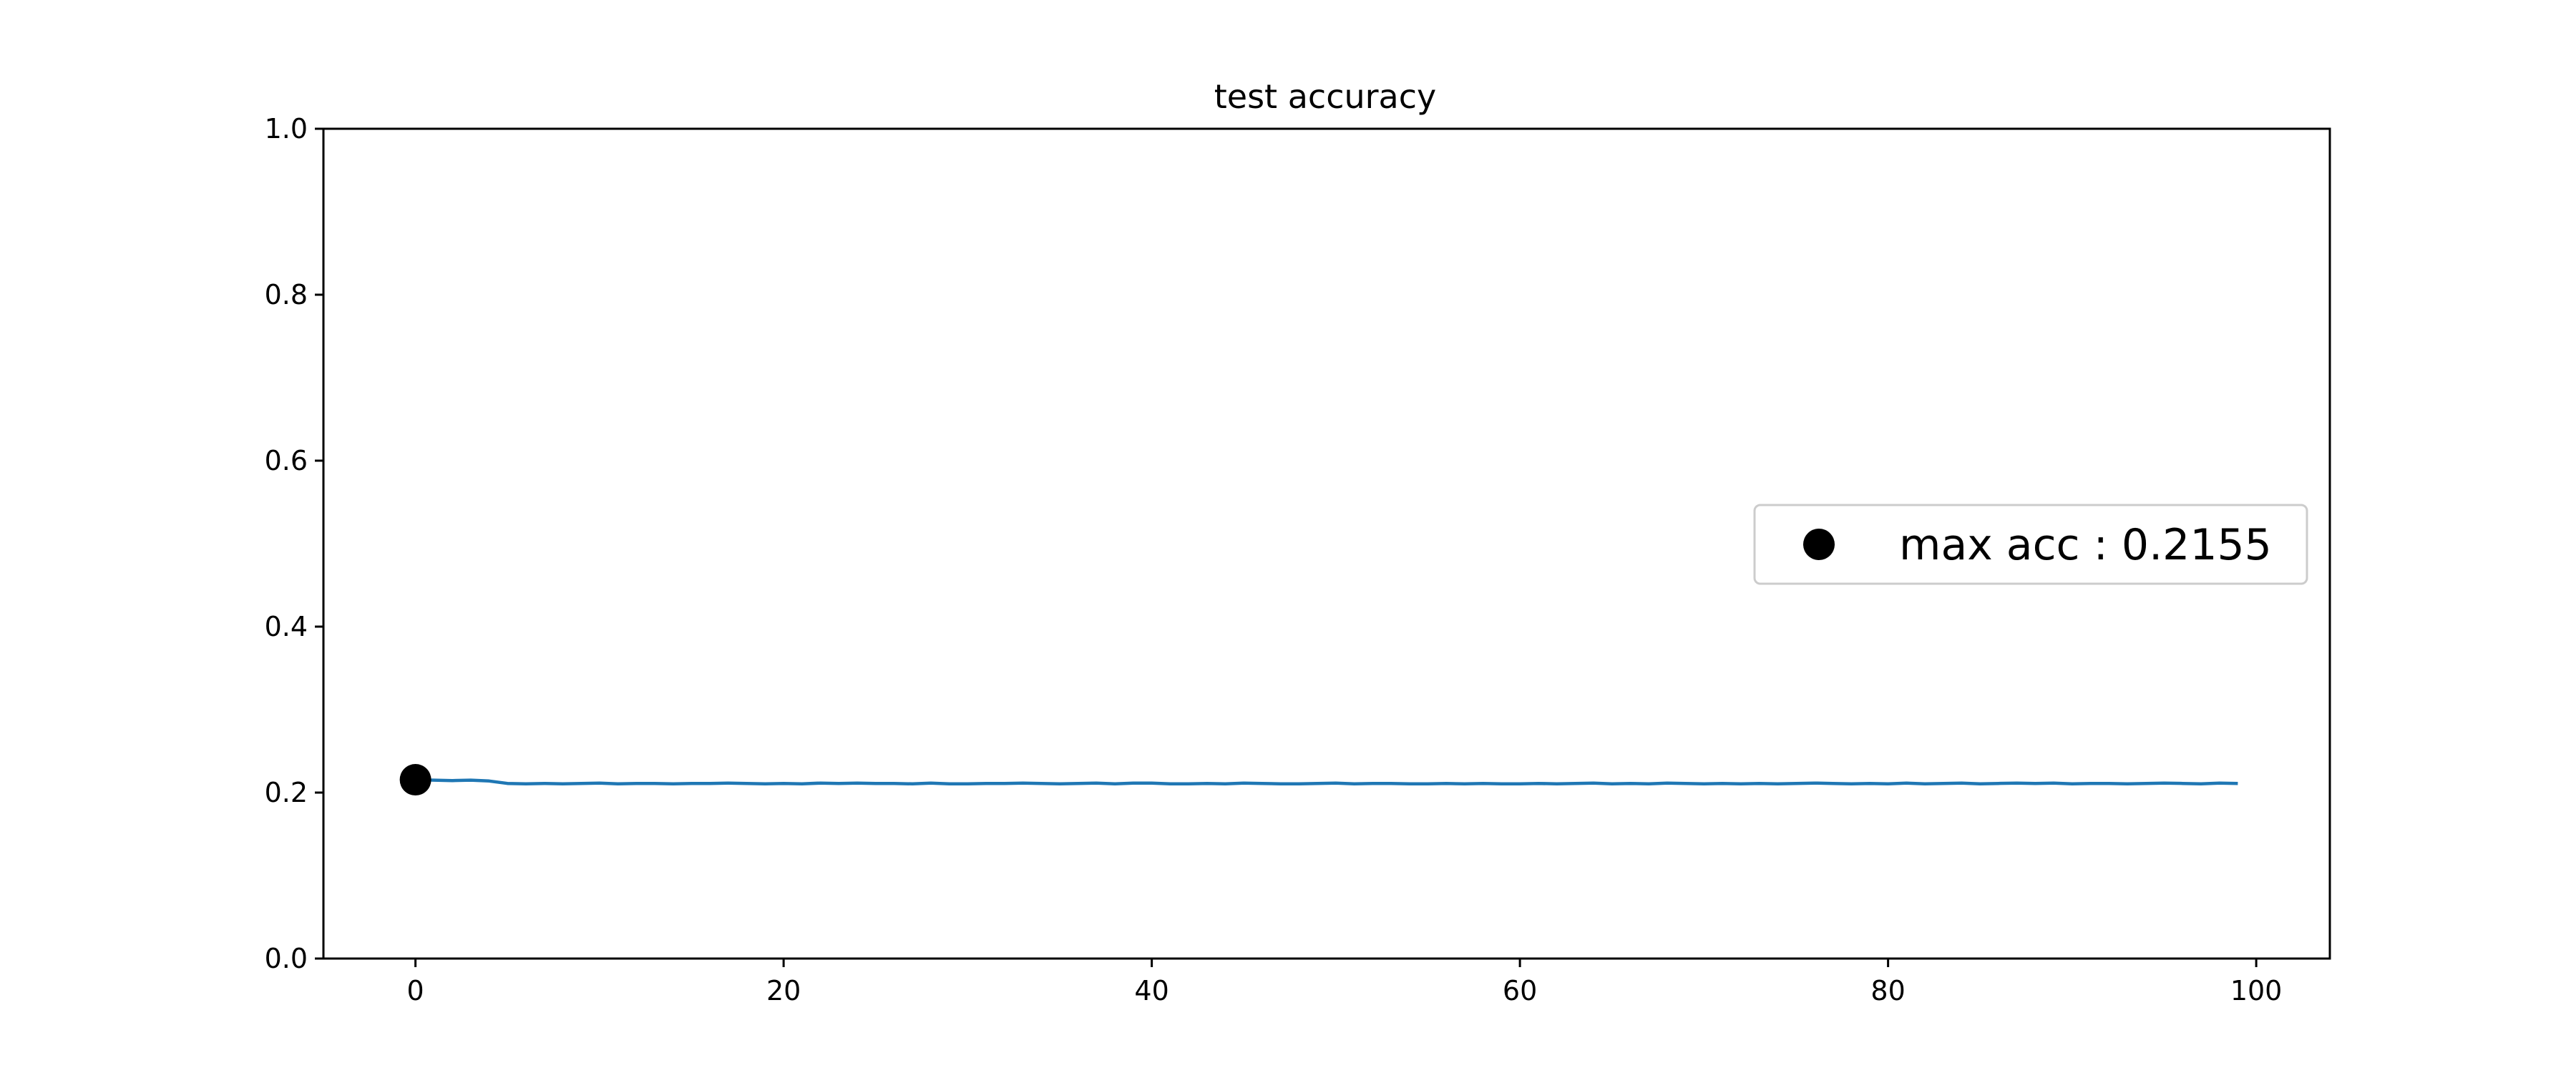 Image resolution: width=2576 pixels, height=1073 pixels. Describe the element at coordinates (1151, 990) in the screenshot. I see `x-tick-label: 40` at that location.